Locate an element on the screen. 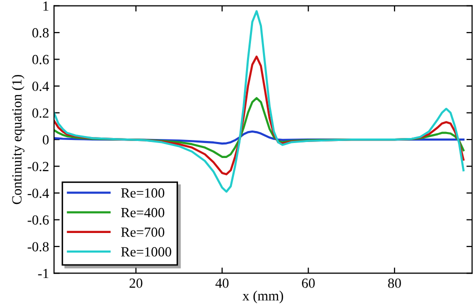 The image size is (474, 307). y-tick-label: -0.2 is located at coordinates (38, 167).